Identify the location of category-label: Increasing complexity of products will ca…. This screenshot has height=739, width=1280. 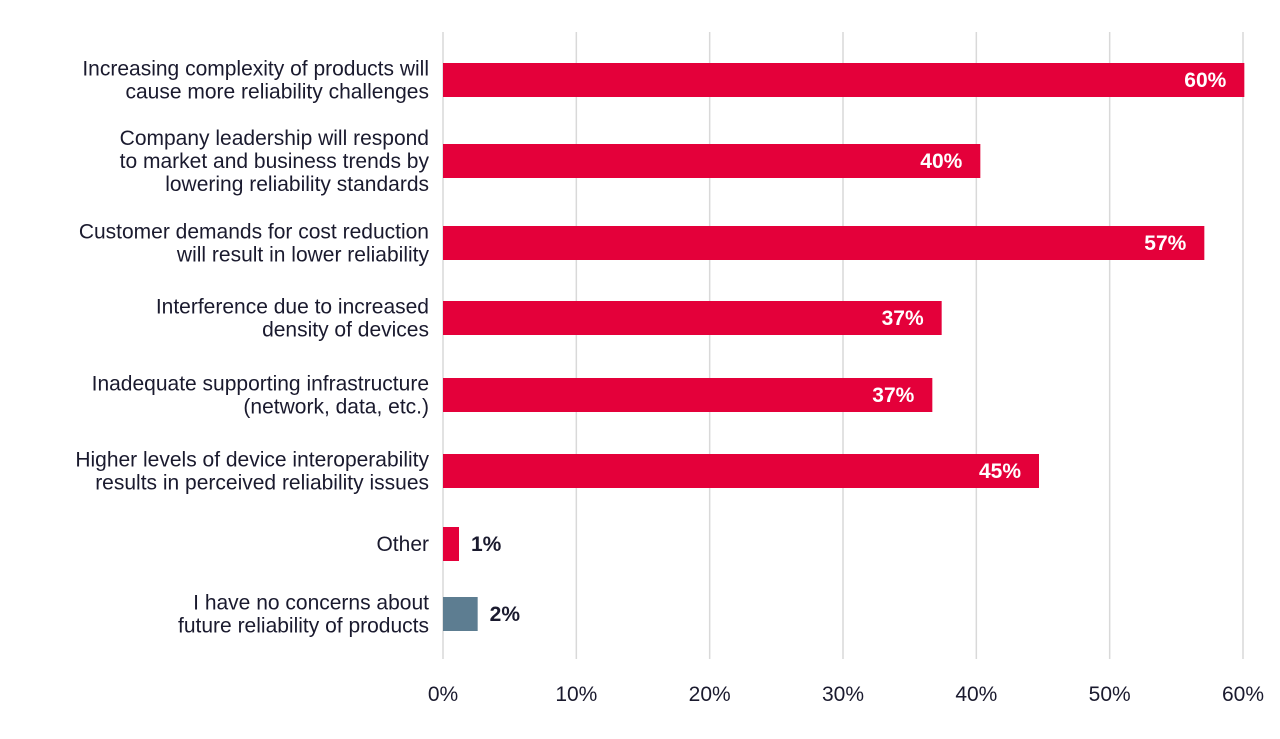
(255, 81).